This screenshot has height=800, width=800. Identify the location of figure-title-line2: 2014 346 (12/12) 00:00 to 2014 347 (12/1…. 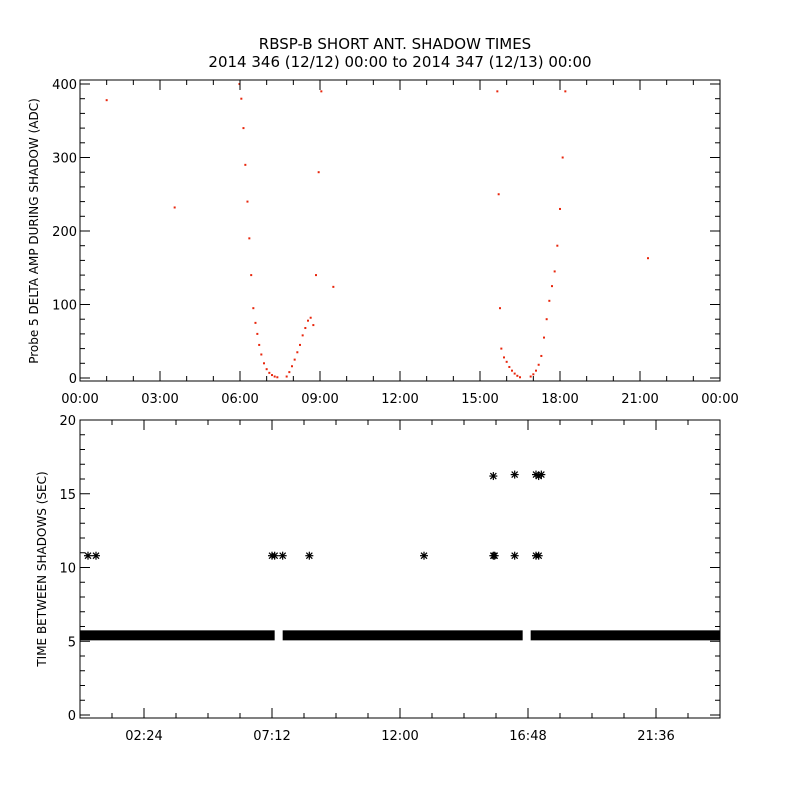
(399, 62).